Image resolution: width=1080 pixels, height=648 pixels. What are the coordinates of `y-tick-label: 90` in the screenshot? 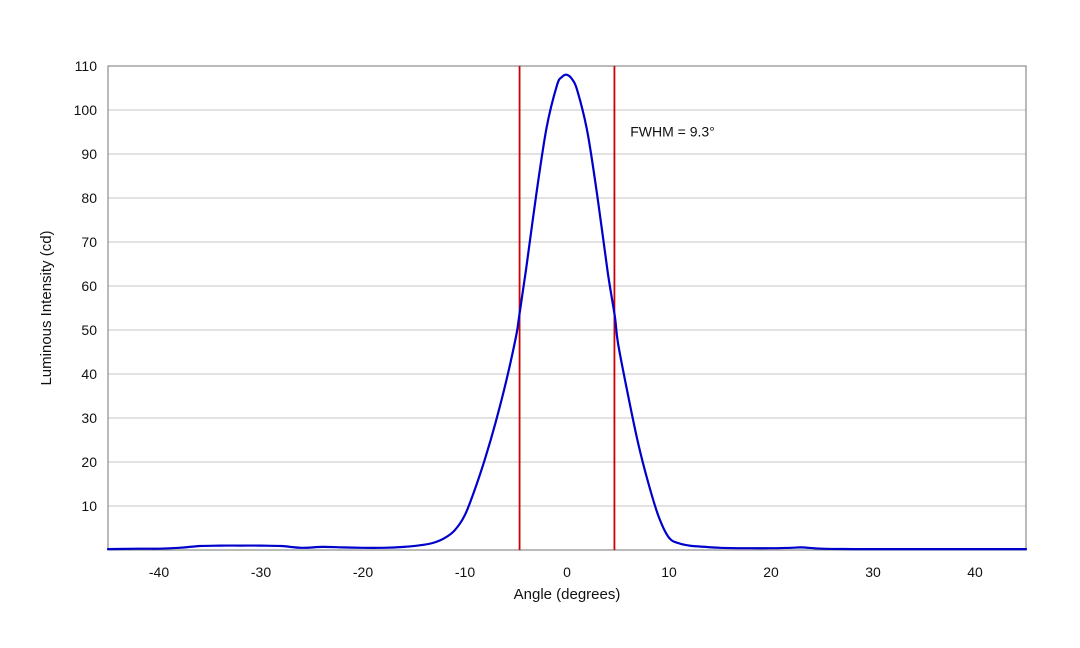 It's located at (89, 154).